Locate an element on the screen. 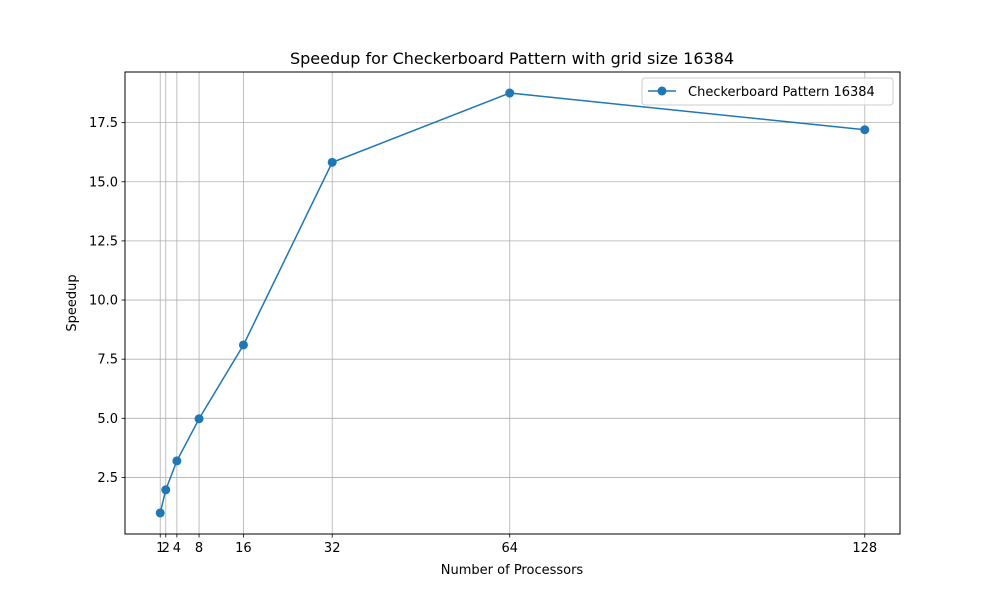  y-tick-label: 10.0 is located at coordinates (103, 301).